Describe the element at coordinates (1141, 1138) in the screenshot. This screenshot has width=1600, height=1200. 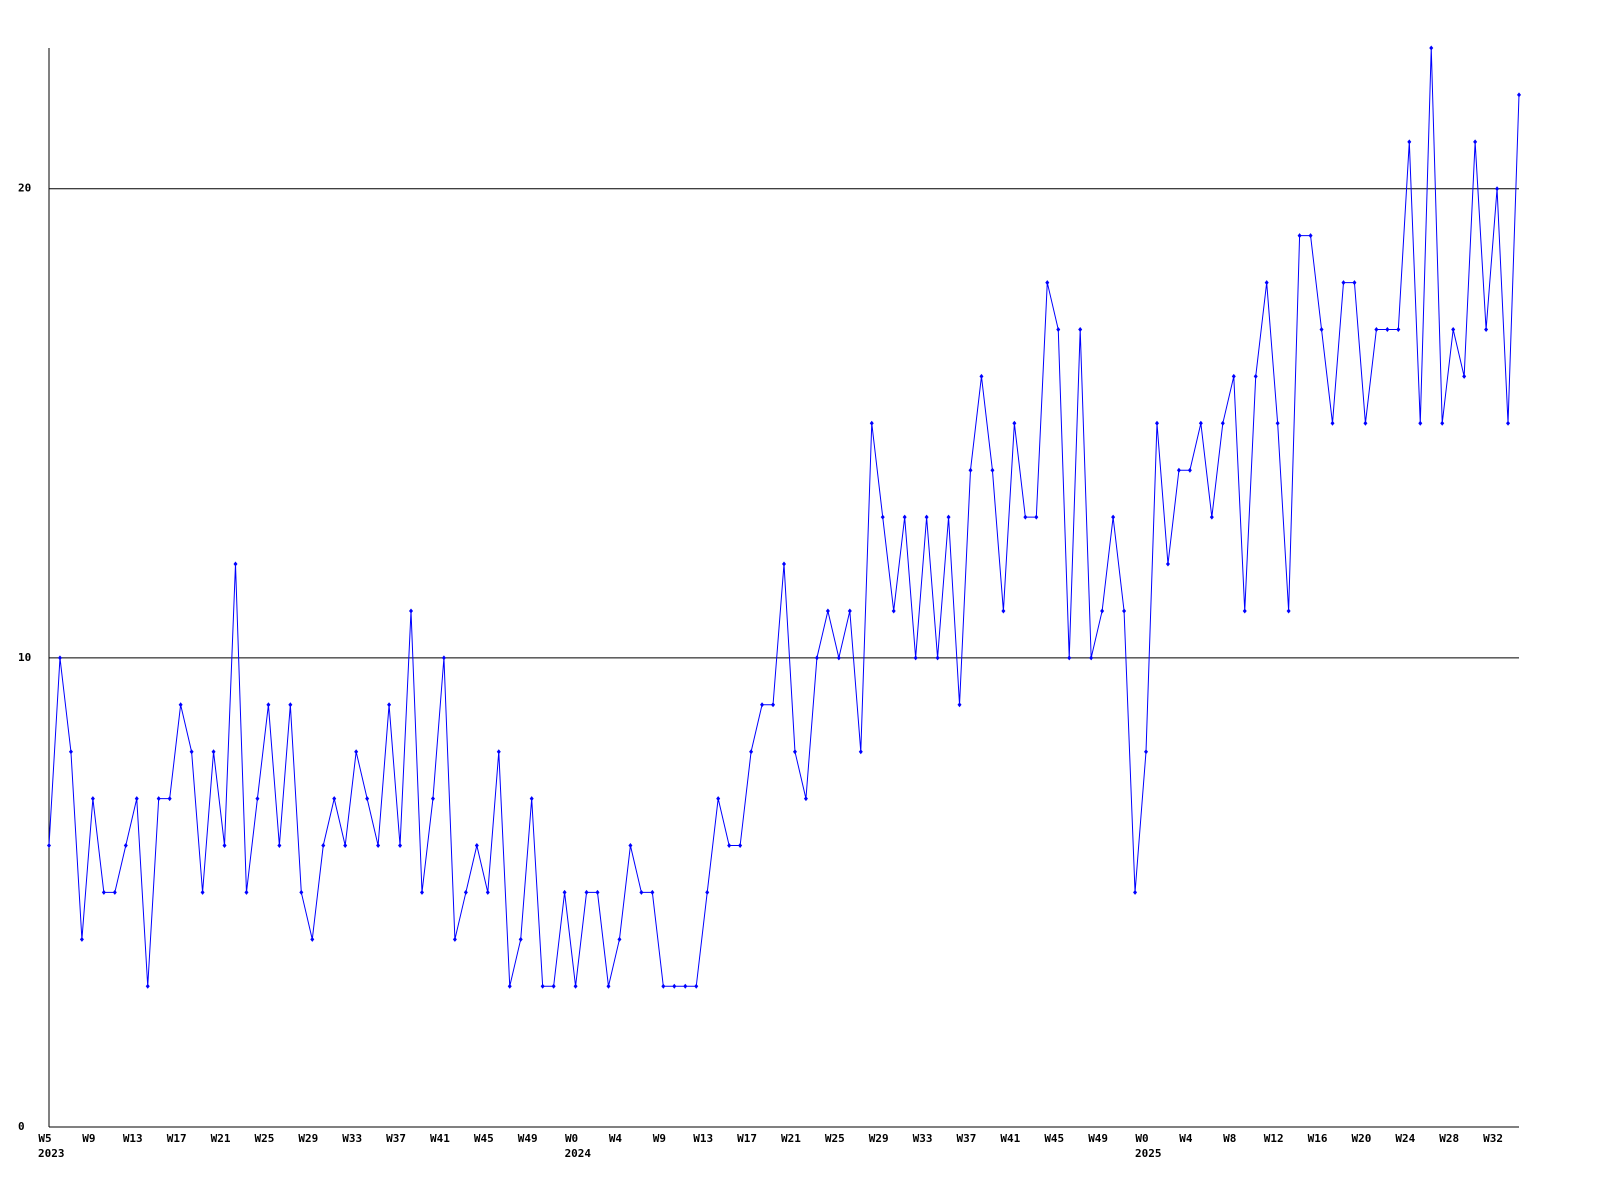
I see `x-tick-label: W0` at that location.